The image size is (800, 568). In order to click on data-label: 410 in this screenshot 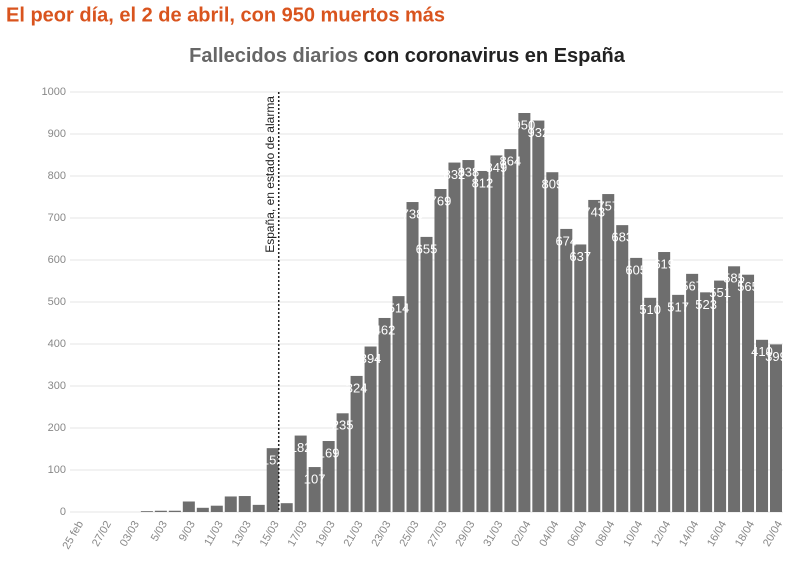, I will do `click(762, 351)`.